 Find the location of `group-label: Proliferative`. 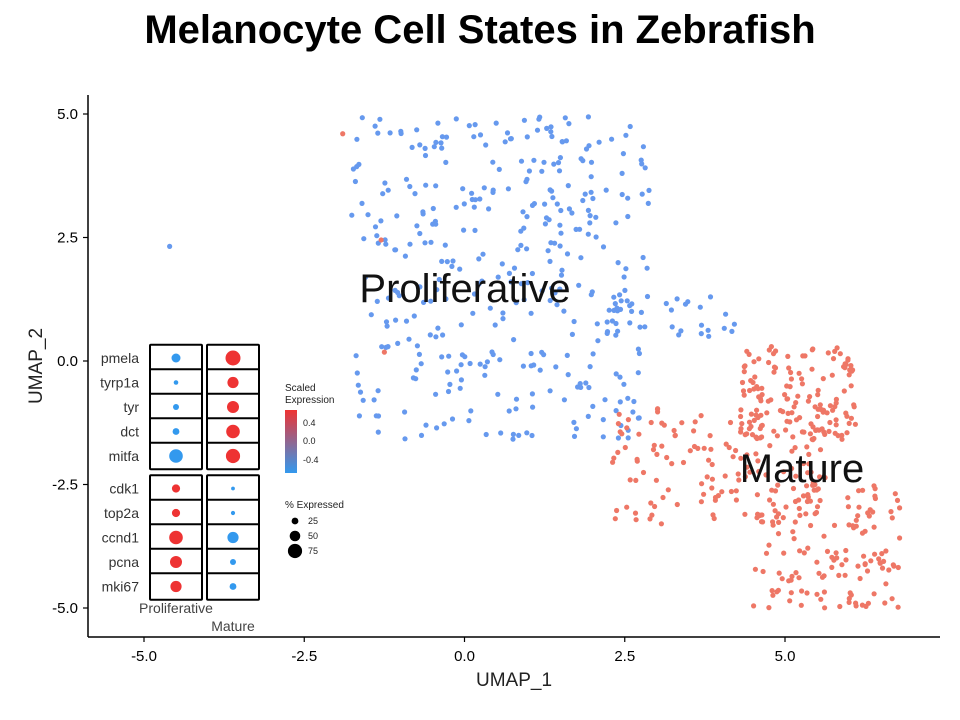

group-label: Proliferative is located at coordinates (176, 608).